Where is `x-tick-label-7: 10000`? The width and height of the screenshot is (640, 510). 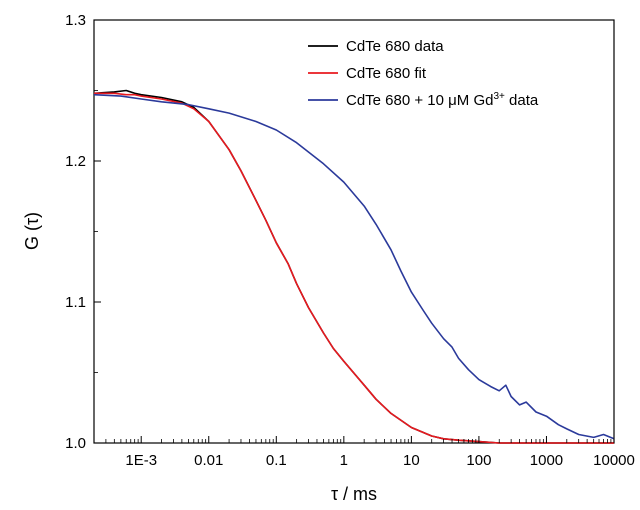
x-tick-label-7: 10000 is located at coordinates (614, 460).